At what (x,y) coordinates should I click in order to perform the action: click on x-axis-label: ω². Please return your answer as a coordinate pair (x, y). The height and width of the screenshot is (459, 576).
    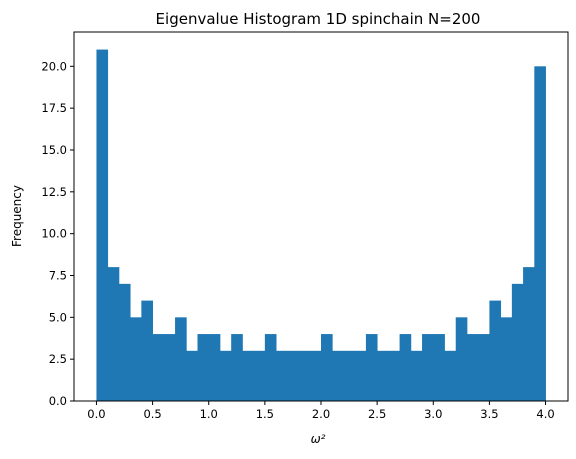
    Looking at the image, I should click on (318, 439).